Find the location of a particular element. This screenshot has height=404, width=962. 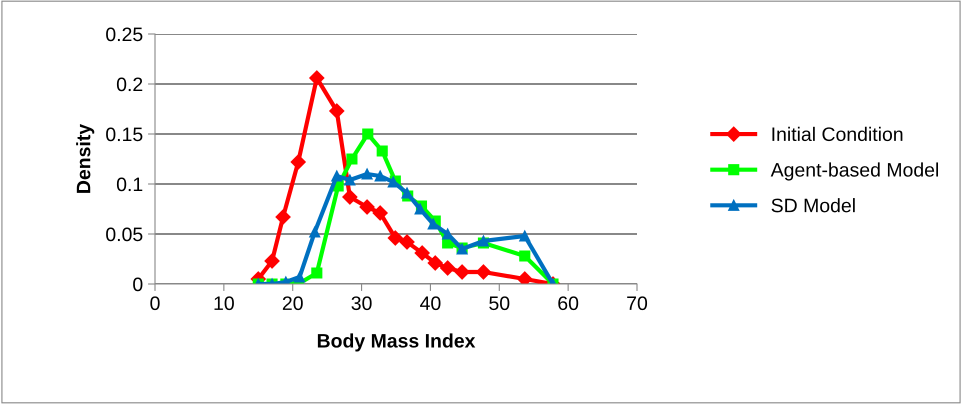

x-tick-label: 30 is located at coordinates (362, 303).